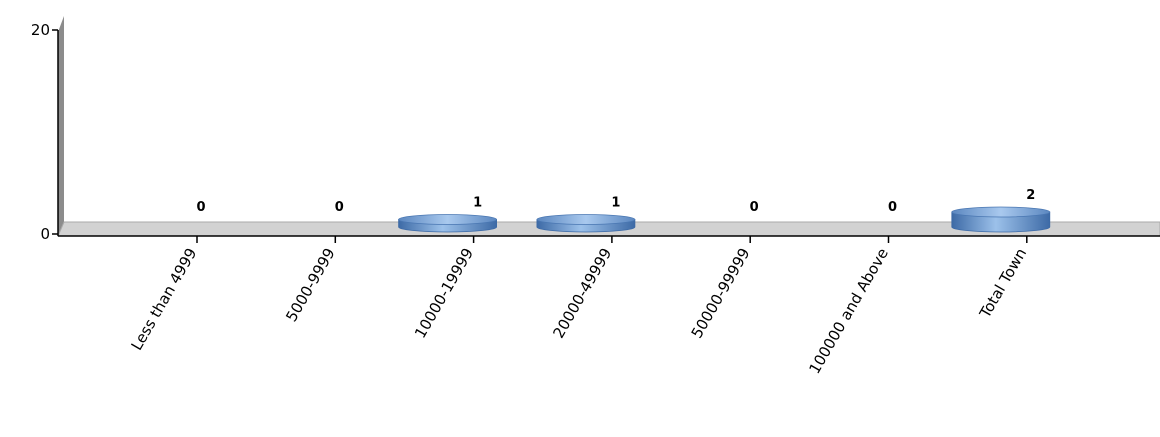 Image resolution: width=1160 pixels, height=437 pixels. I want to click on bar-body, so click(1001, 222).